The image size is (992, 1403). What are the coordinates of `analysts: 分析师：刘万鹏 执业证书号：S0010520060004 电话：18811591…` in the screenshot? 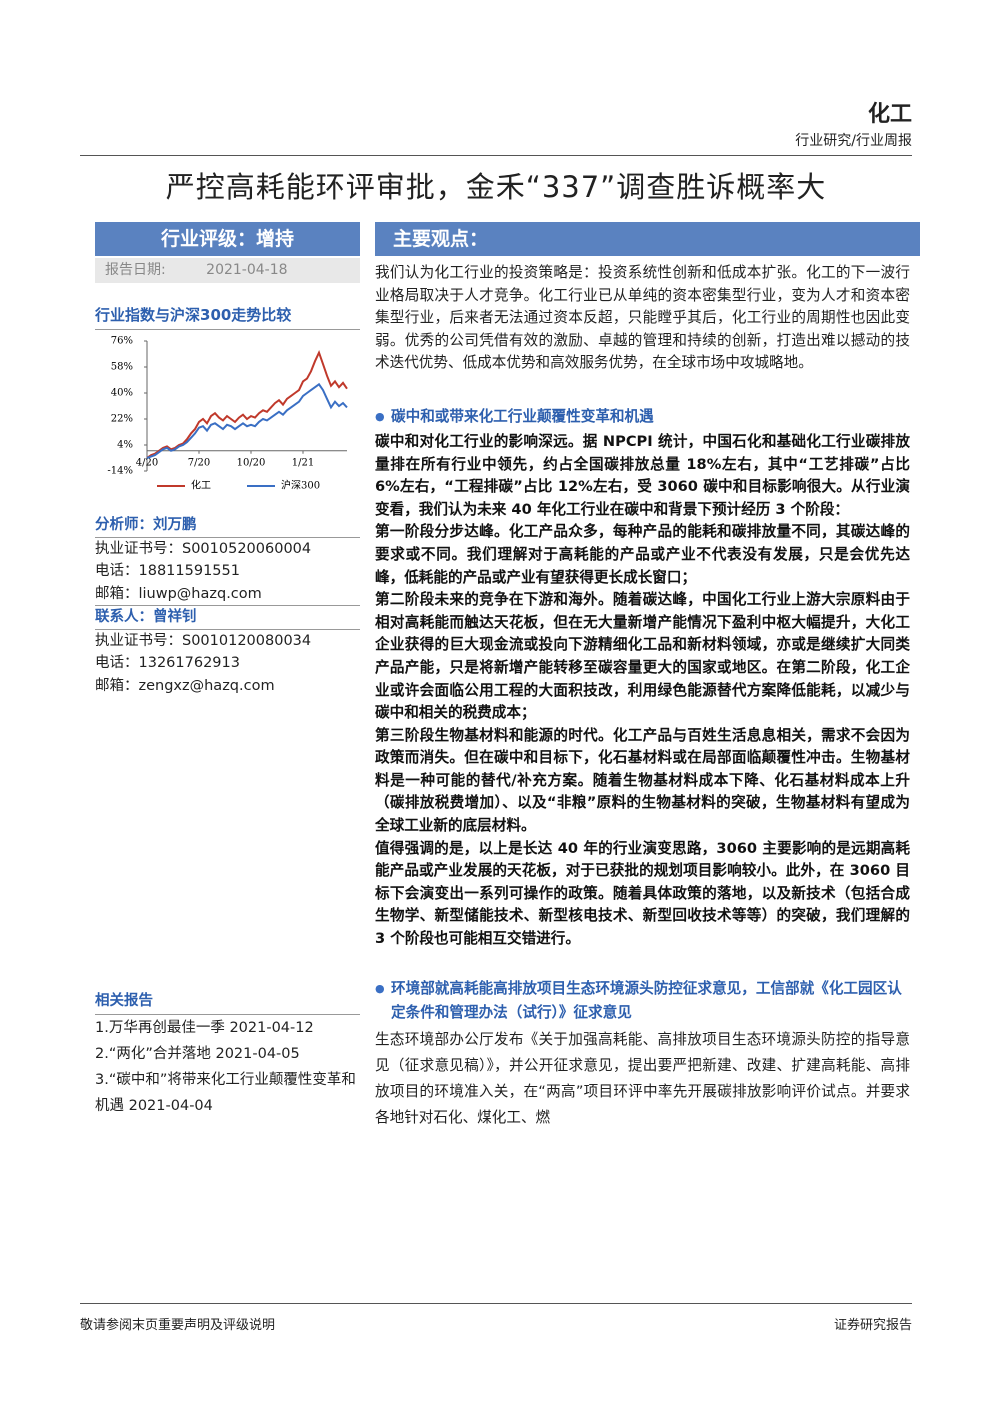 It's located at (227, 605).